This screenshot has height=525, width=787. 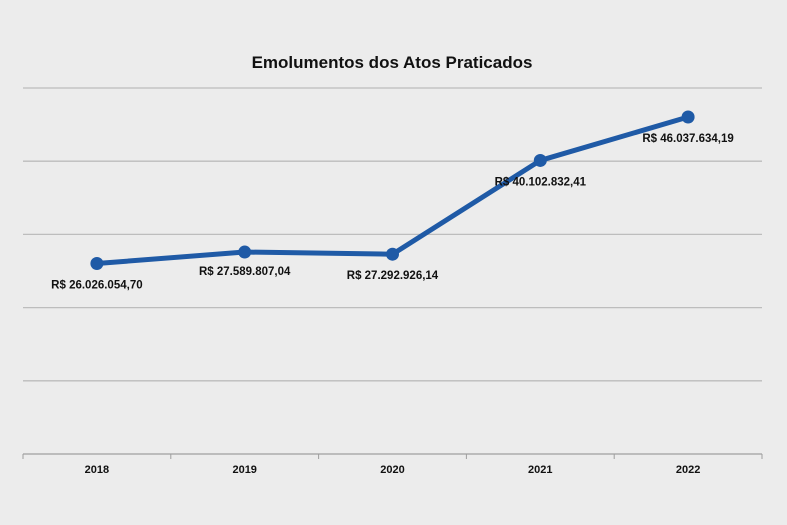 What do you see at coordinates (687, 139) in the screenshot?
I see `data-label: R$ 46.037.634,19` at bounding box center [687, 139].